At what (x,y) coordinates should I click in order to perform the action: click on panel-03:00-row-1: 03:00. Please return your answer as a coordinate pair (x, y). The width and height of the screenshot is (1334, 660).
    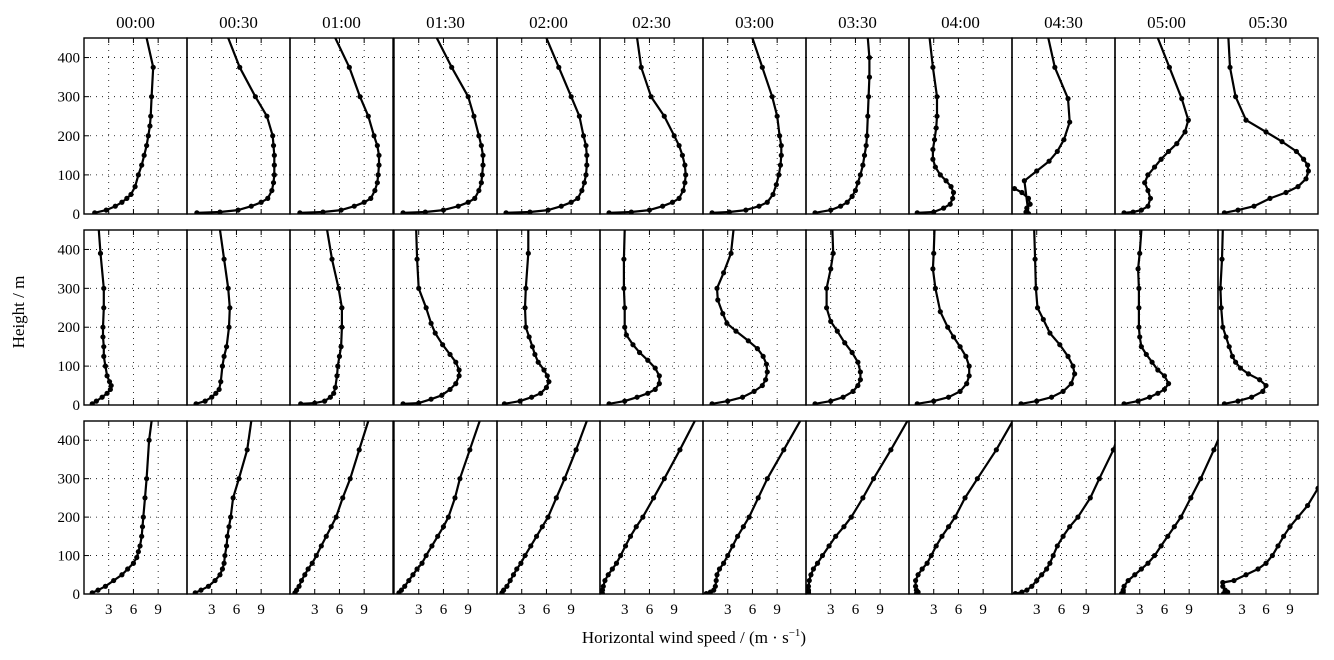
    Looking at the image, I should click on (754, 114).